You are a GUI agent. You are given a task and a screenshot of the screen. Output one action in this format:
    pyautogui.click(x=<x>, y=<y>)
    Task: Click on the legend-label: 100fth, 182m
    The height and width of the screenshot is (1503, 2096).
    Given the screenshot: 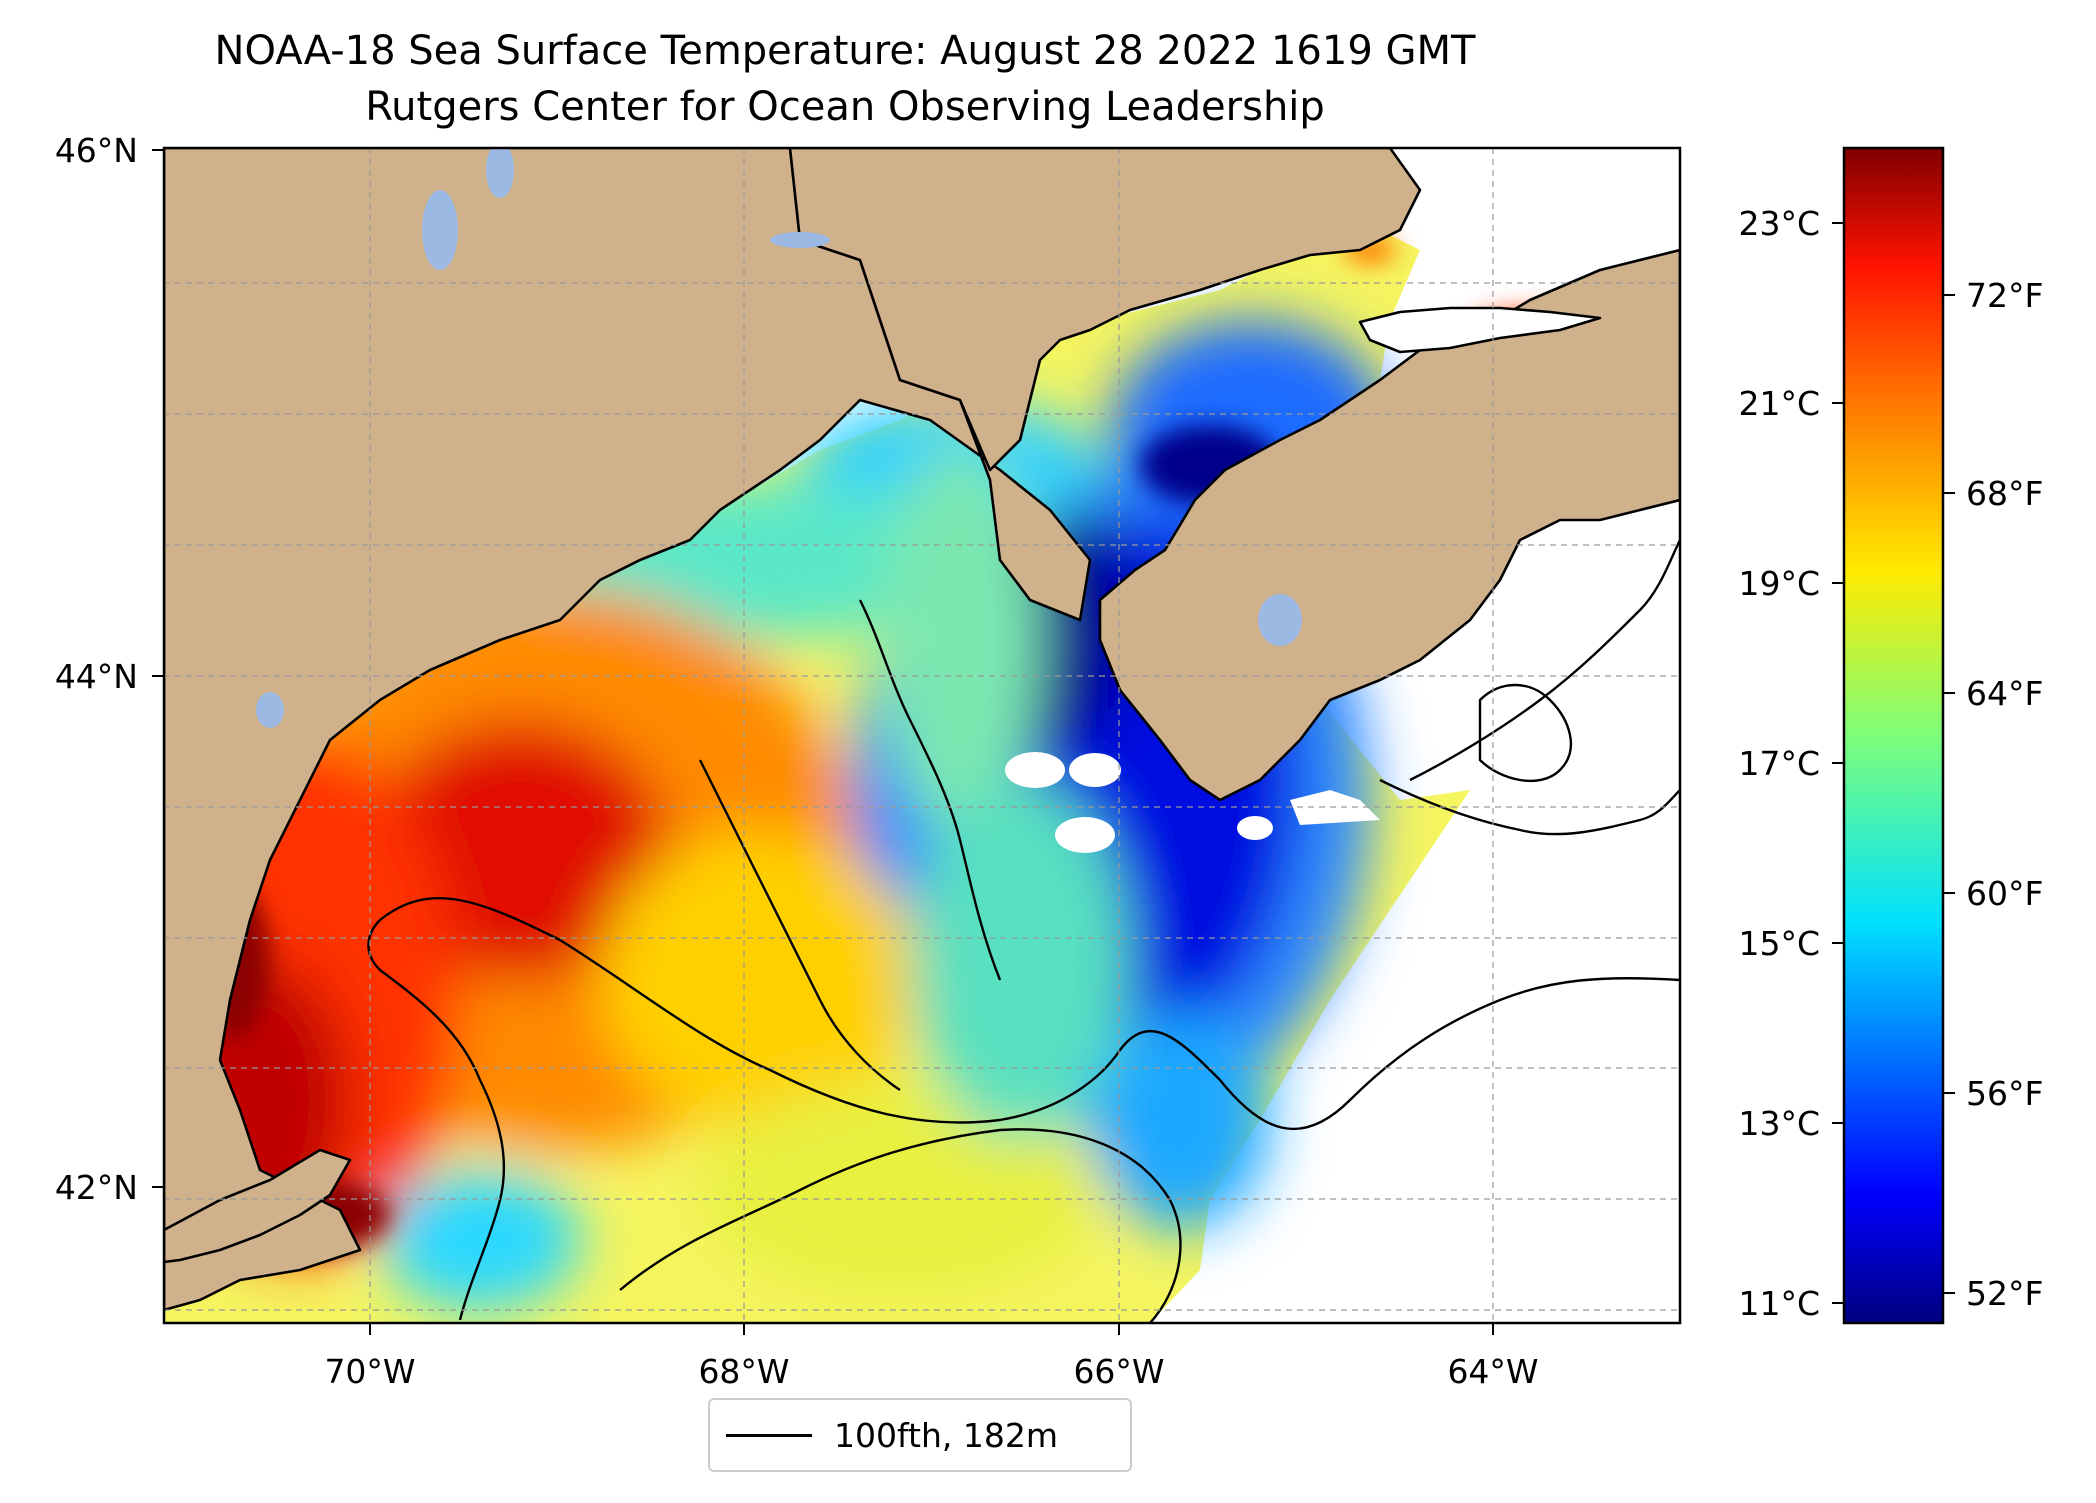 What is the action you would take?
    pyautogui.click(x=946, y=1435)
    